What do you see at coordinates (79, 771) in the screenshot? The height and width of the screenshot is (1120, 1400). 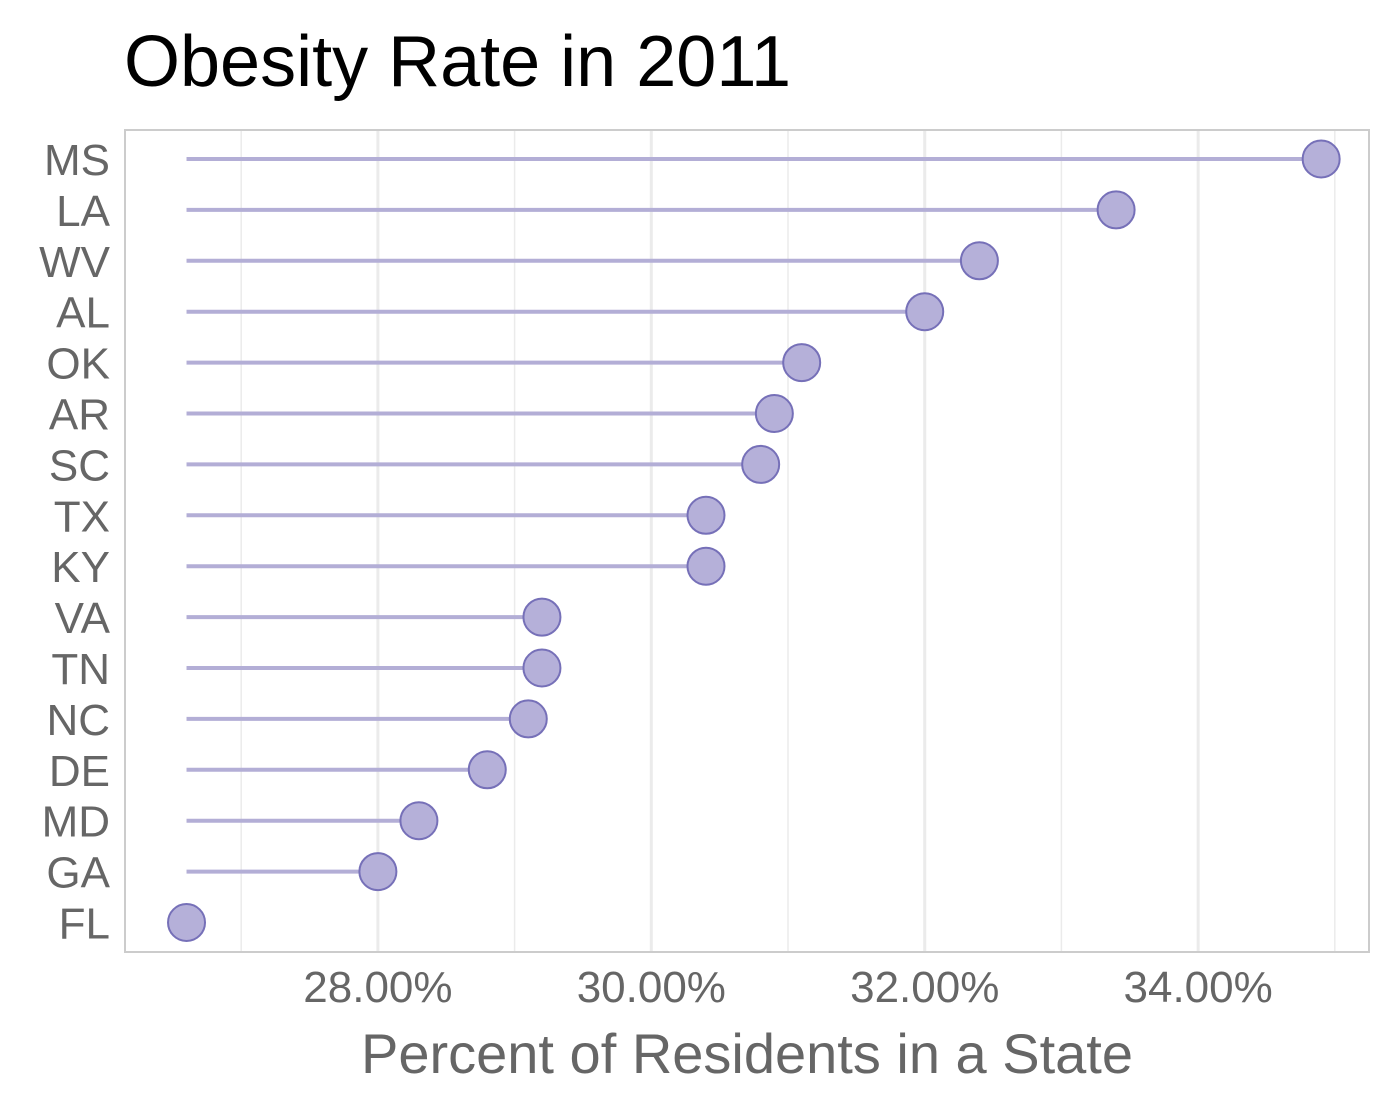 I see `y-tick-label-de: DE` at bounding box center [79, 771].